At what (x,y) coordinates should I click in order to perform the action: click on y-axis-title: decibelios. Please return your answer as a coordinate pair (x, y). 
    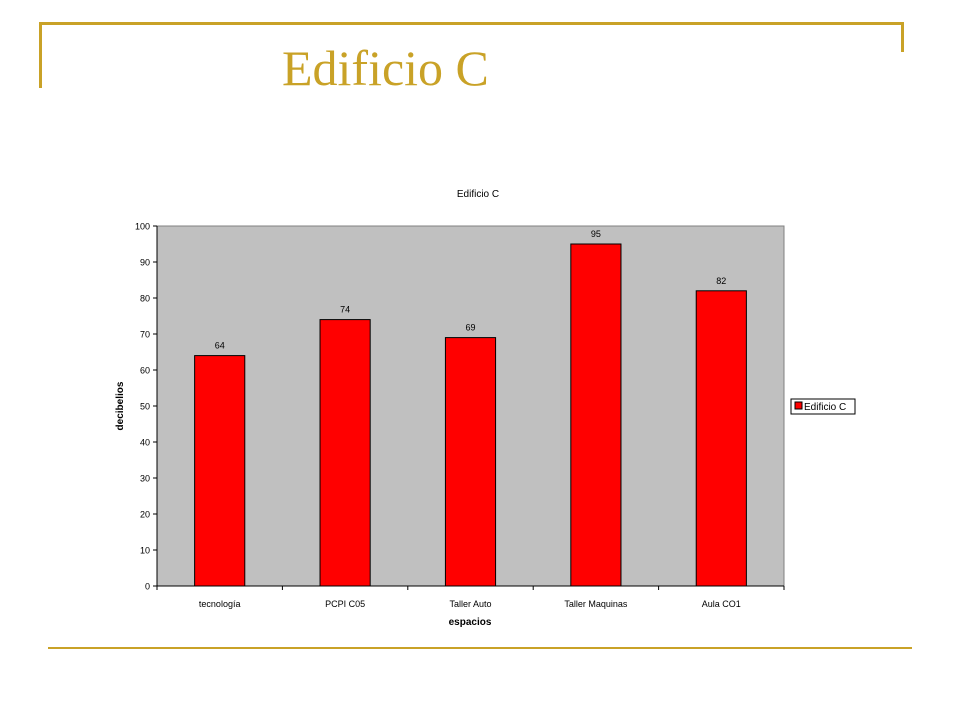
    Looking at the image, I should click on (120, 405).